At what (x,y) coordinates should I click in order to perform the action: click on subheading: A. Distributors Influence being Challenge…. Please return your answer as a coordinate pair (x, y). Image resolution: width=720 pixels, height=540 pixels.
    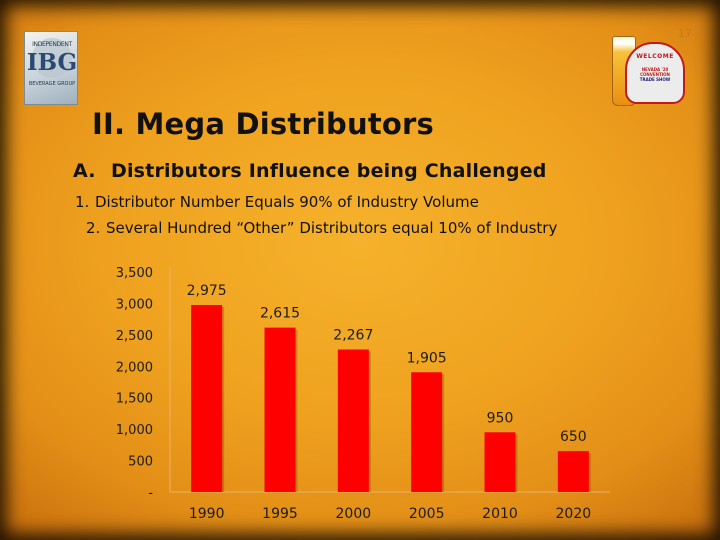
    Looking at the image, I should click on (310, 171).